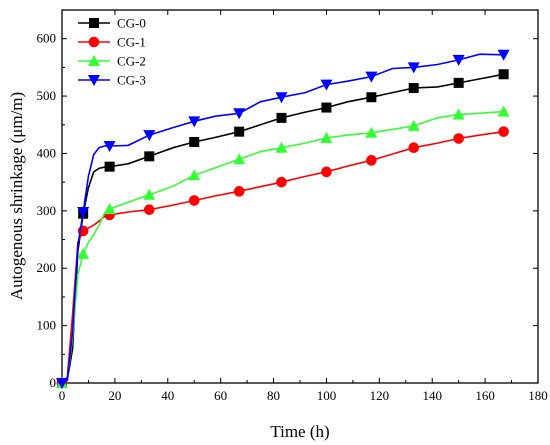 This screenshot has height=445, width=550. I want to click on legend-label: CG-2, so click(131, 61).